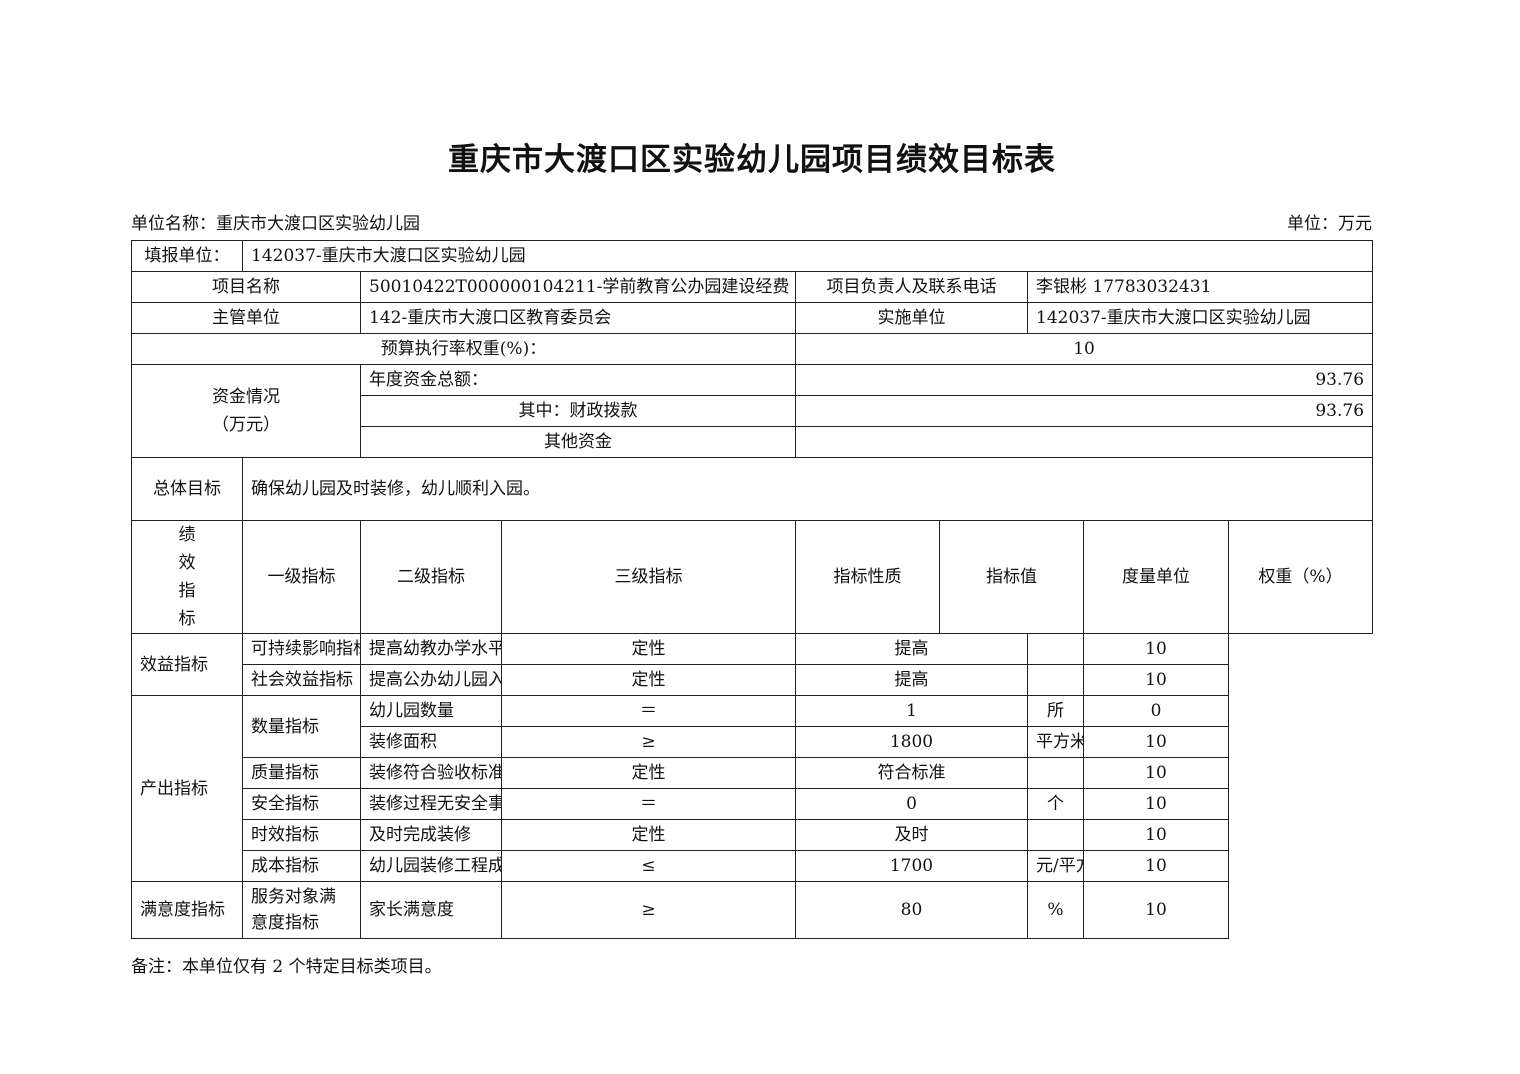  What do you see at coordinates (911, 711) in the screenshot?
I see `indicator-value: 1` at bounding box center [911, 711].